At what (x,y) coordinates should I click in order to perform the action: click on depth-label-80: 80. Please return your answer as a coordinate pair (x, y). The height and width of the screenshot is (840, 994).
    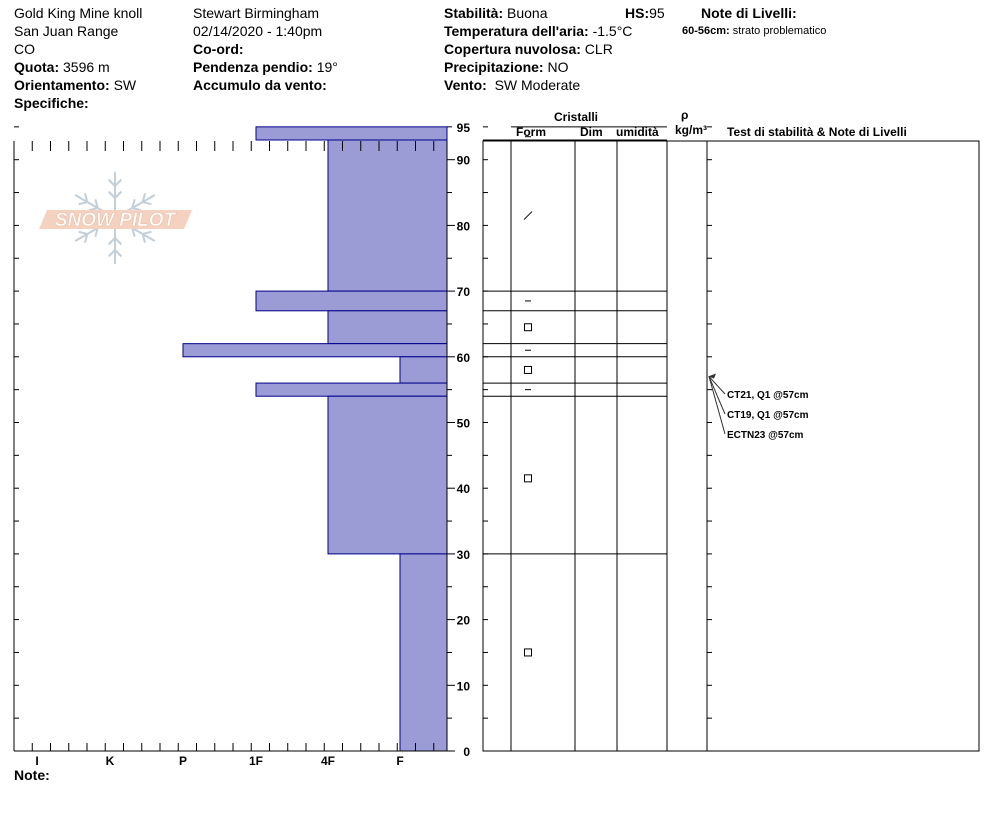
    Looking at the image, I should click on (464, 226).